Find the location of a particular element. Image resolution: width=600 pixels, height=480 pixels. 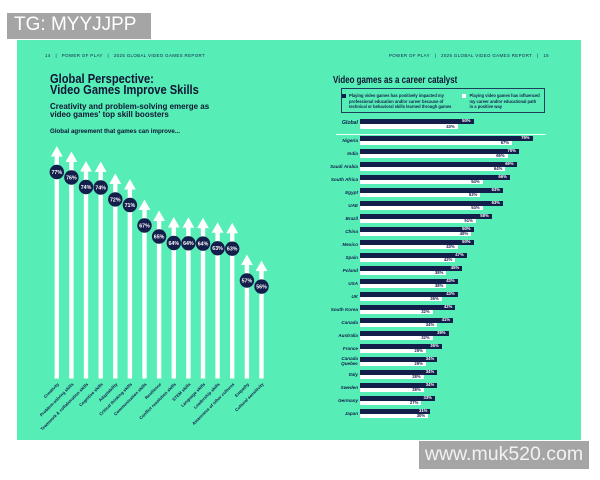

svg-text: 56% is located at coordinates (261, 288).